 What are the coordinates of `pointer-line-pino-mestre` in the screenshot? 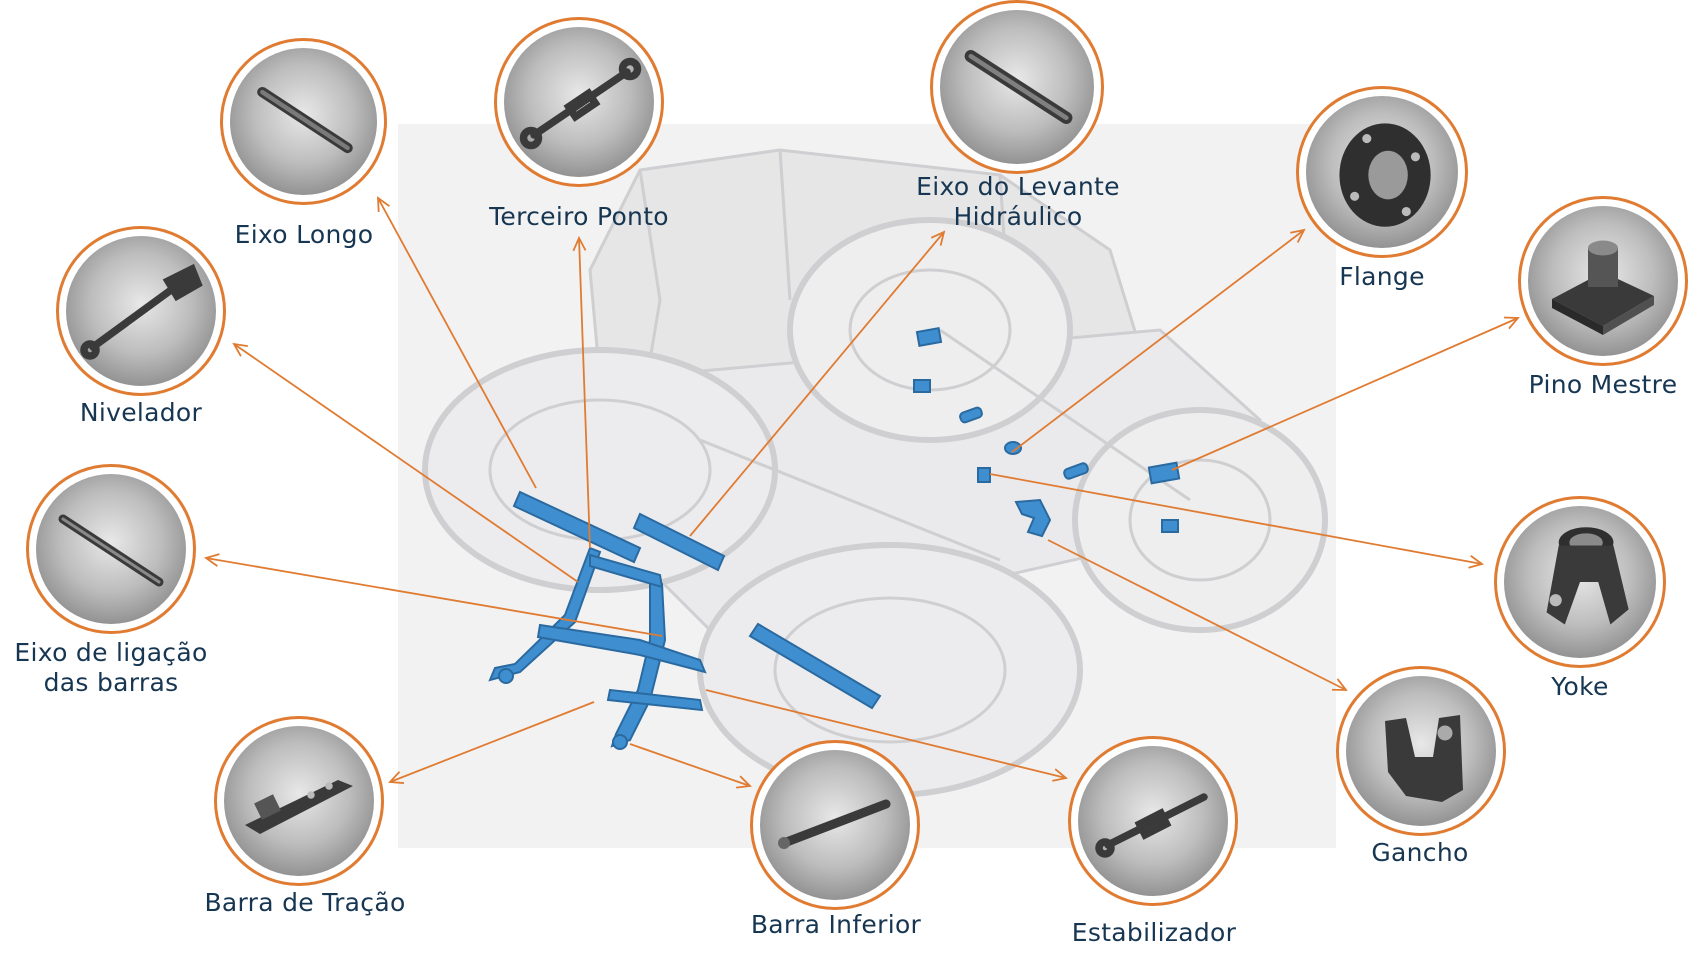 It's located at (1345, 393).